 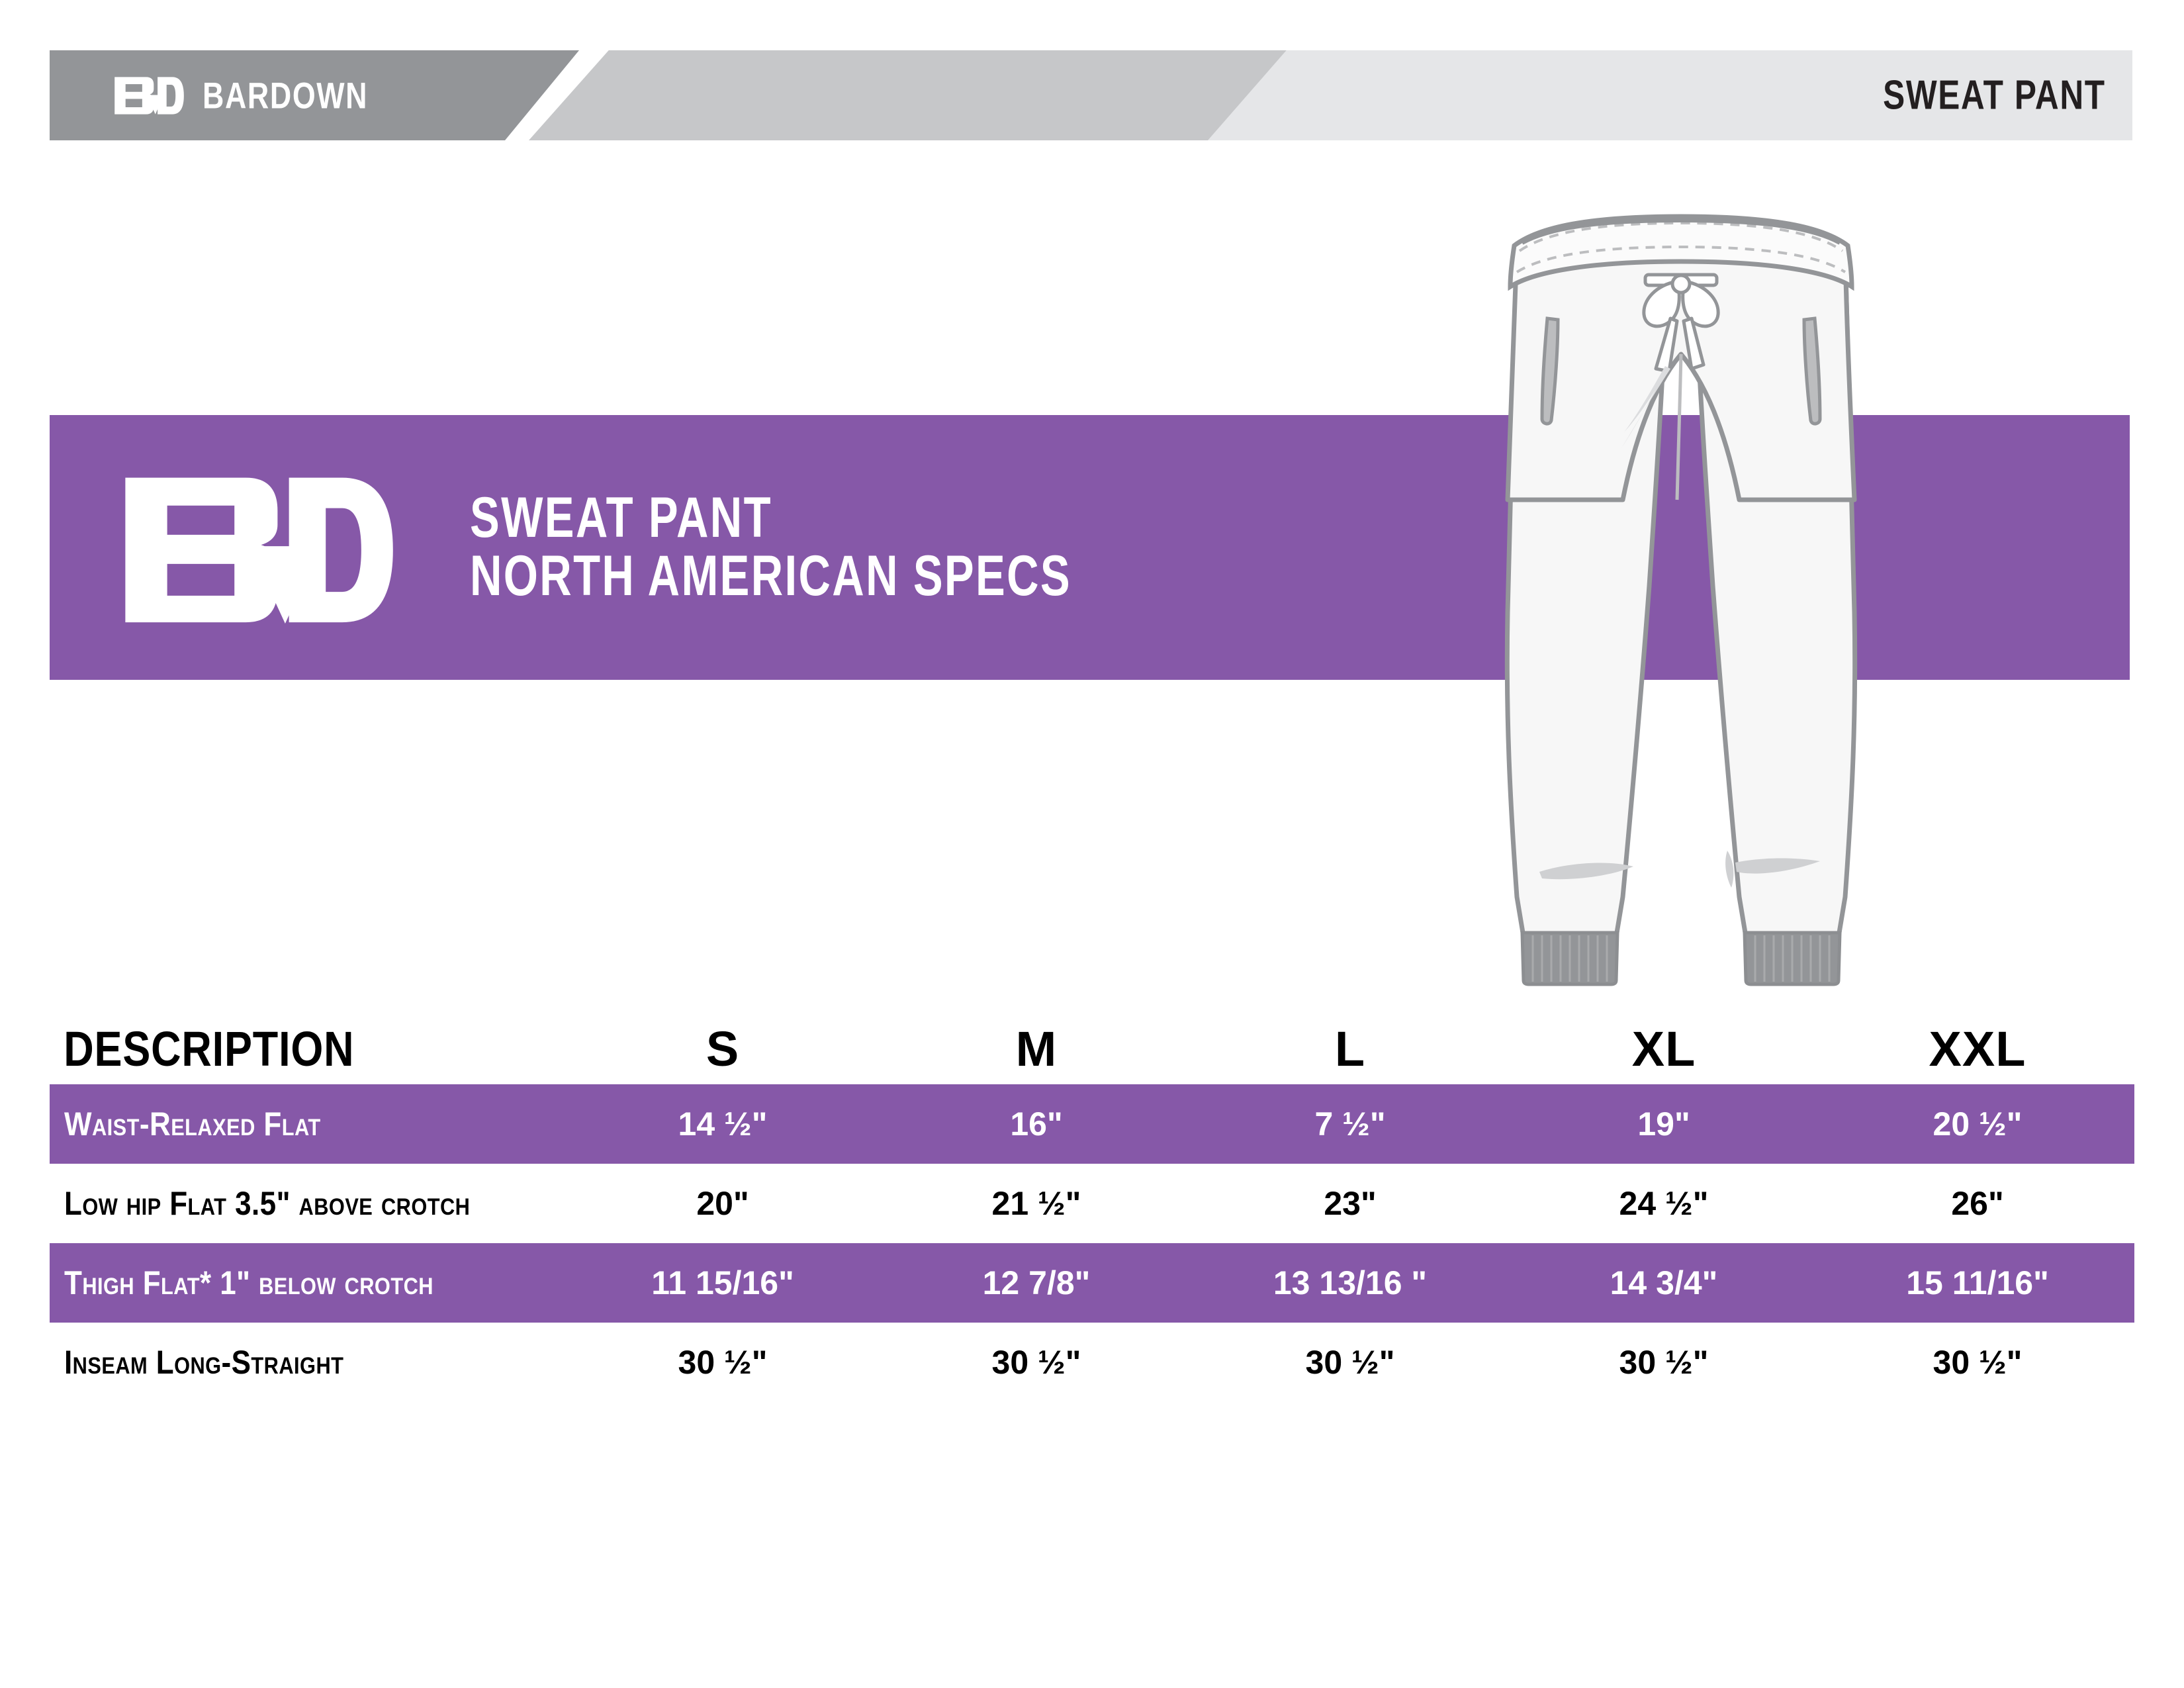 I want to click on row-value-m: 12 7/8", so click(x=1036, y=1282).